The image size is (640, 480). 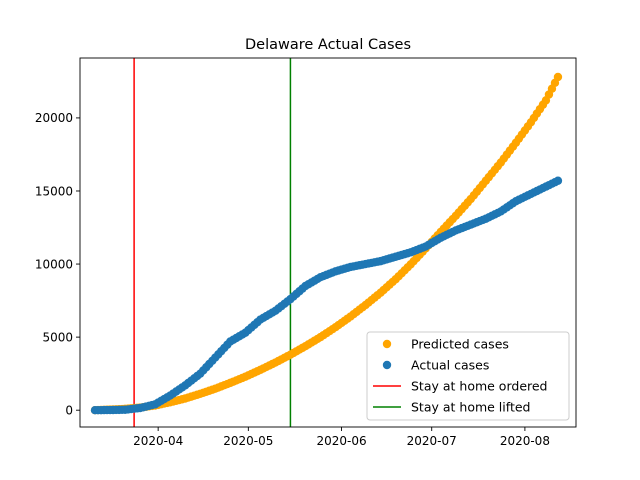 What do you see at coordinates (479, 386) in the screenshot?
I see `legend-label-2: Stay at home ordered` at bounding box center [479, 386].